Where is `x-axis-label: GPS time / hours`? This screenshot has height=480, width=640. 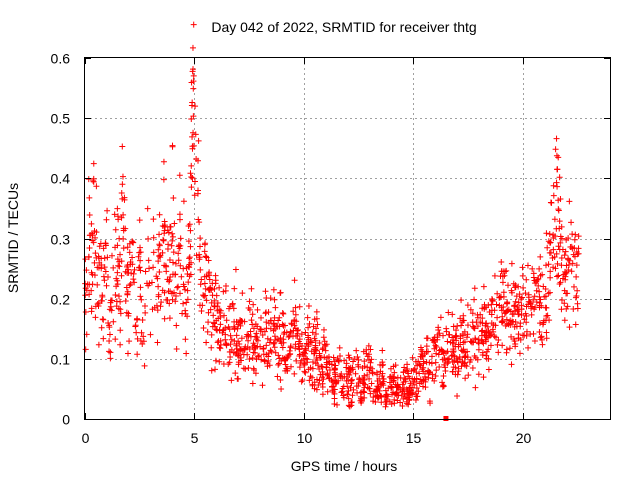 x-axis-label: GPS time / hours is located at coordinates (344, 466).